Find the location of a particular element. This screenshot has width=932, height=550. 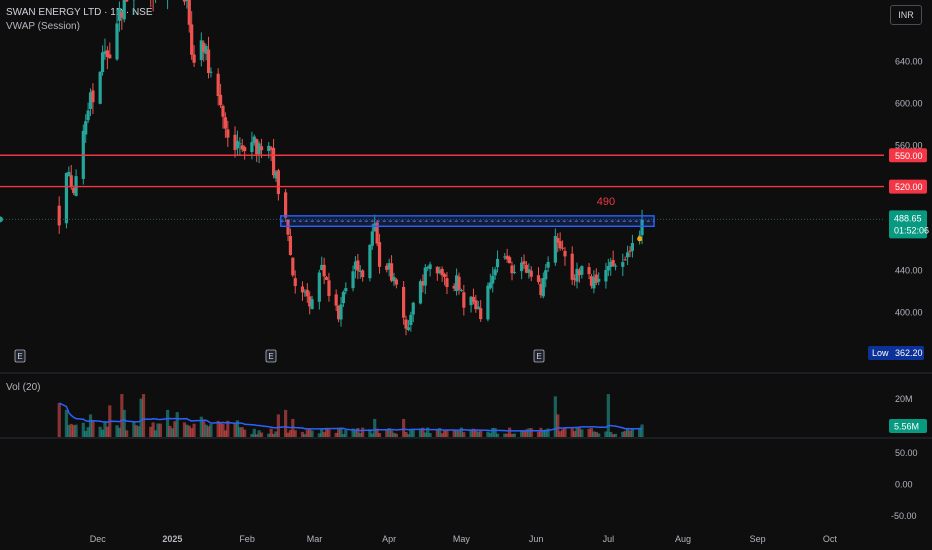

currency-button: INR is located at coordinates (906, 15).